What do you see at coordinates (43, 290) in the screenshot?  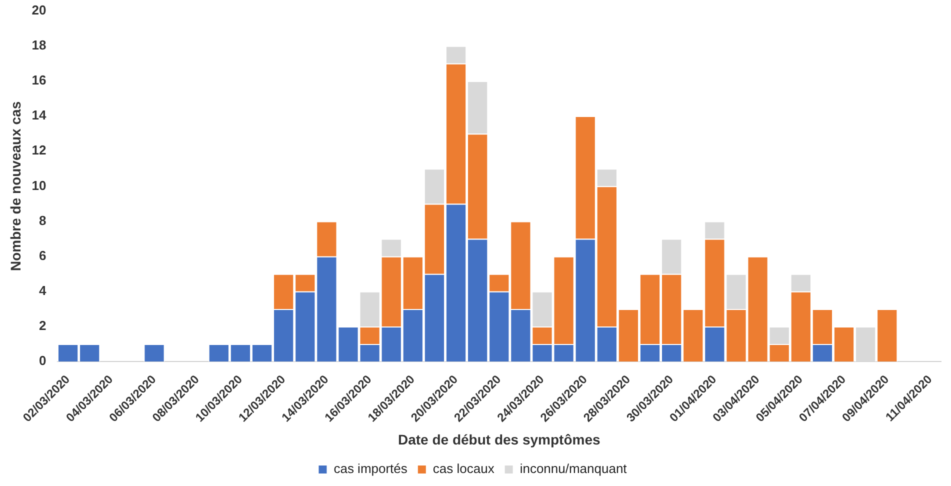 I see `y-tick-label: 4` at bounding box center [43, 290].